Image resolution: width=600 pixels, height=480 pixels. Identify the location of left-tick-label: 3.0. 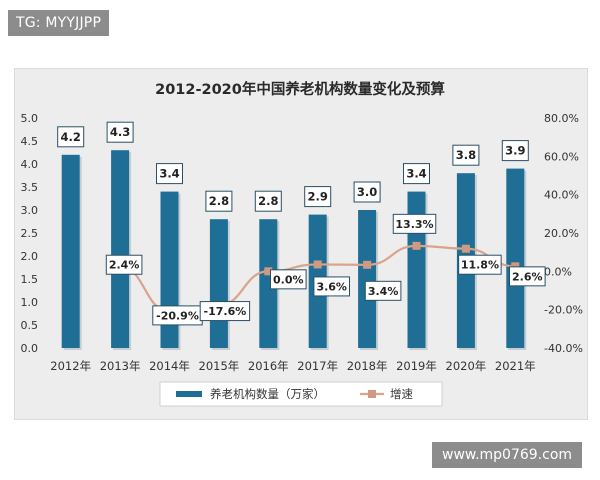
(30, 210).